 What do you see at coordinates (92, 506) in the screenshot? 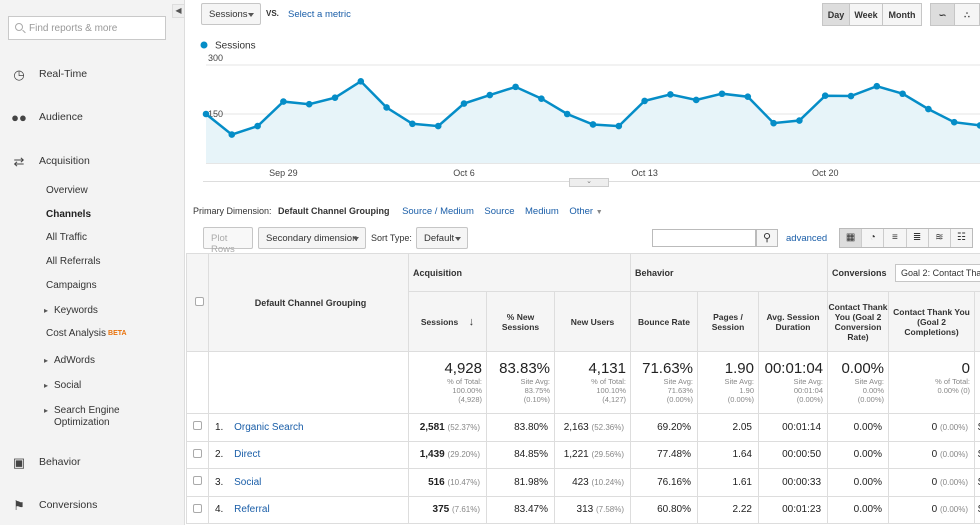
I see `nav-conversions: ⚑ Conversions` at bounding box center [92, 506].